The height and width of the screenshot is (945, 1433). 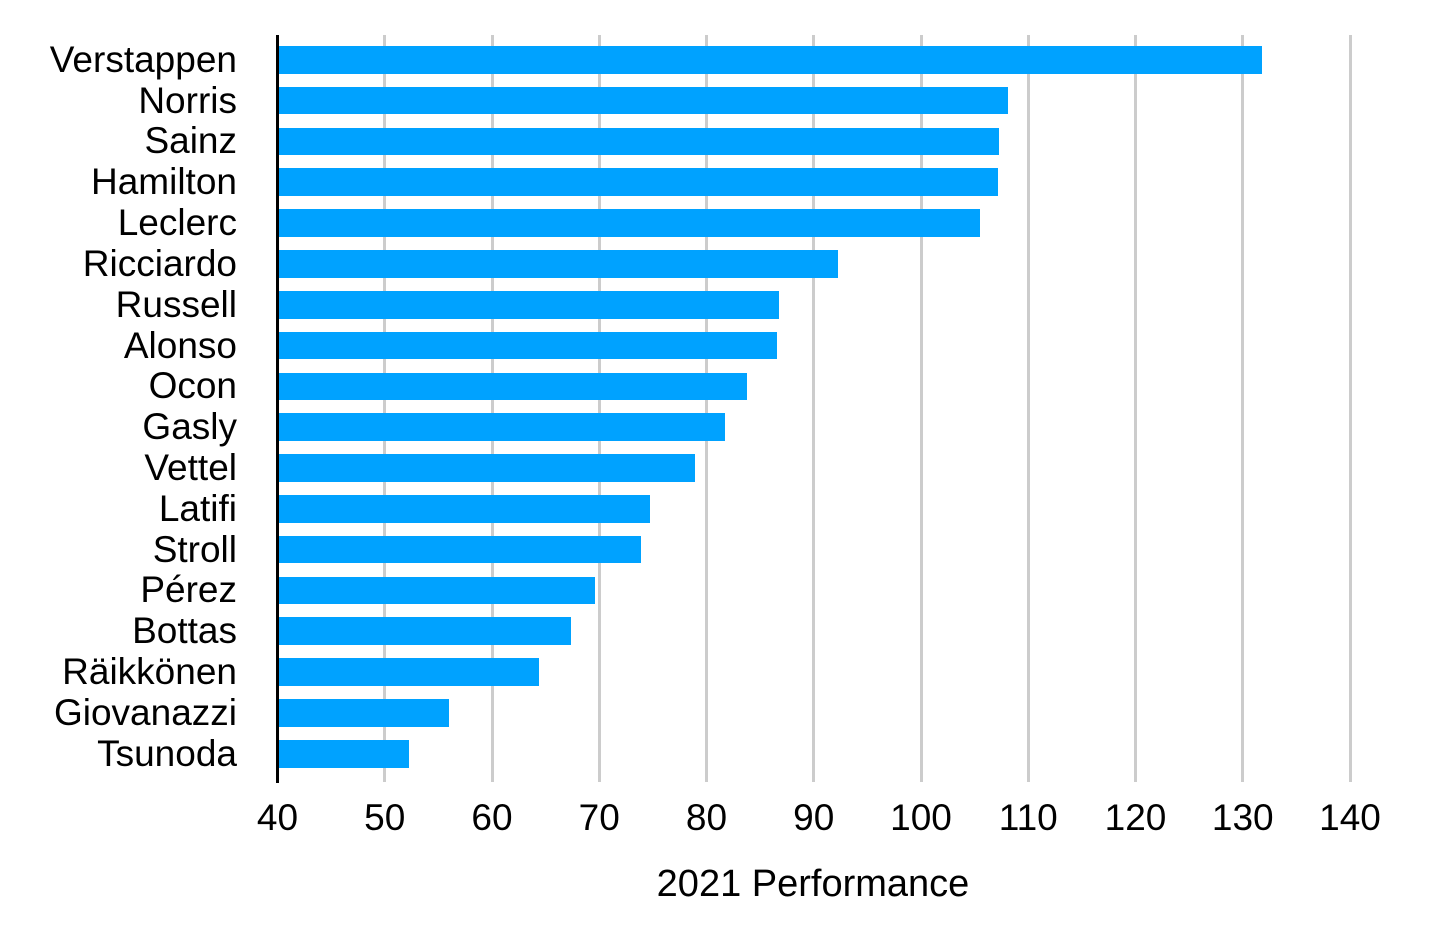 I want to click on category-label-hamilton: Hamilton, so click(x=164, y=182).